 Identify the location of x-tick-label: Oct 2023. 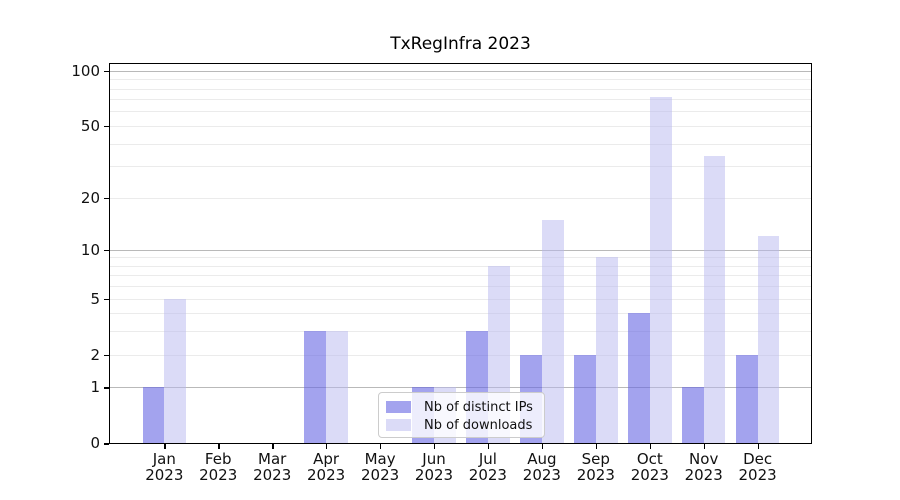
(649, 467).